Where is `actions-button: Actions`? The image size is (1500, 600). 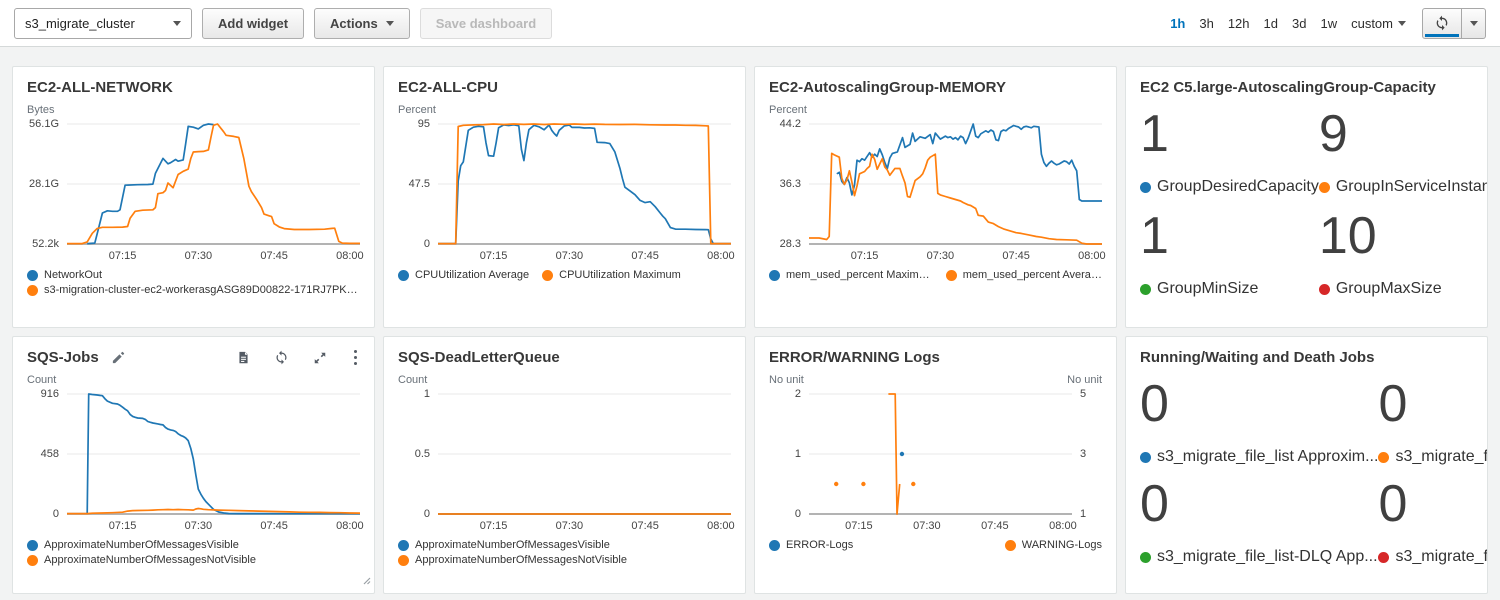 actions-button: Actions is located at coordinates (362, 23).